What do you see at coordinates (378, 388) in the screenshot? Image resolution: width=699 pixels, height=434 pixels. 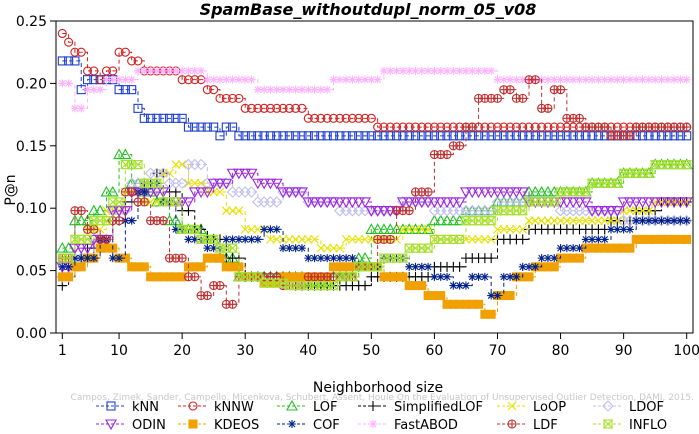 I see `x-axis-label: Neighborhood size` at bounding box center [378, 388].